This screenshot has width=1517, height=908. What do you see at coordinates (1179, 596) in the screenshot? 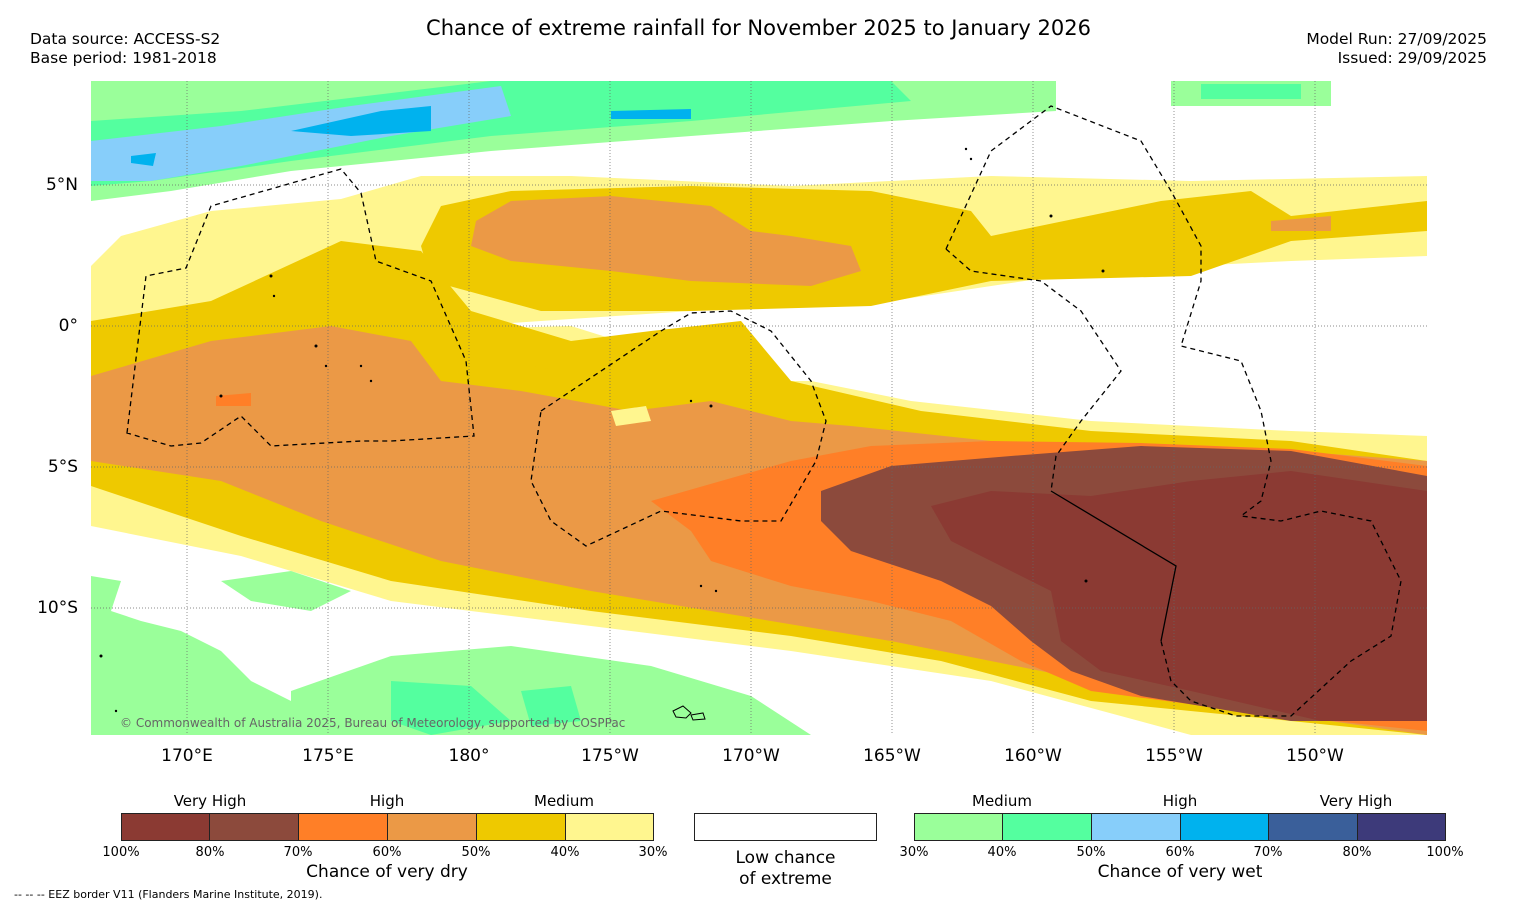
I see `dry-band-very-high-dark` at bounding box center [1179, 596].